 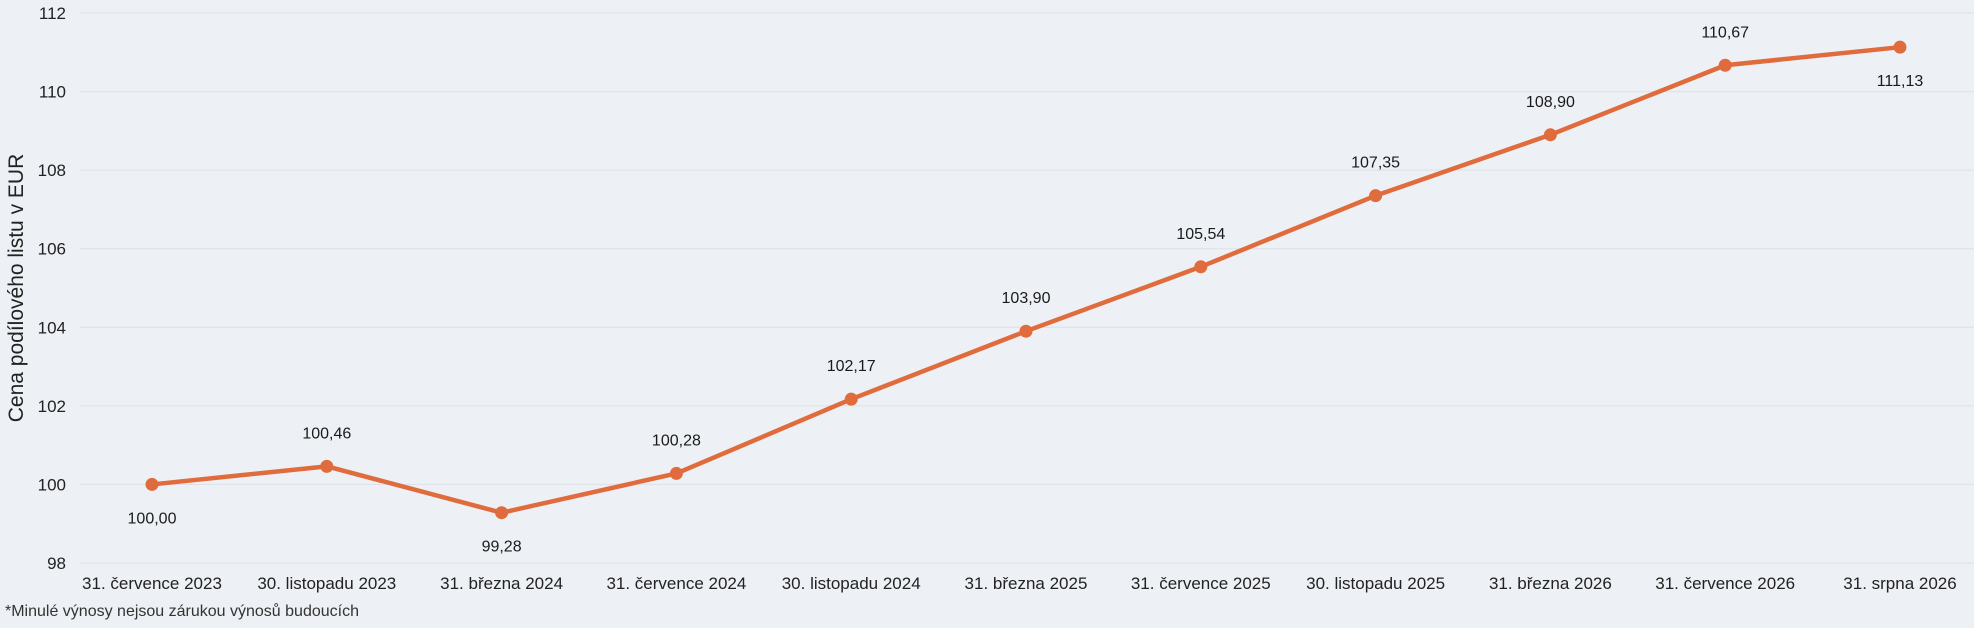 What do you see at coordinates (1375, 583) in the screenshot?
I see `x-tick-label: 30. listopadu 2025` at bounding box center [1375, 583].